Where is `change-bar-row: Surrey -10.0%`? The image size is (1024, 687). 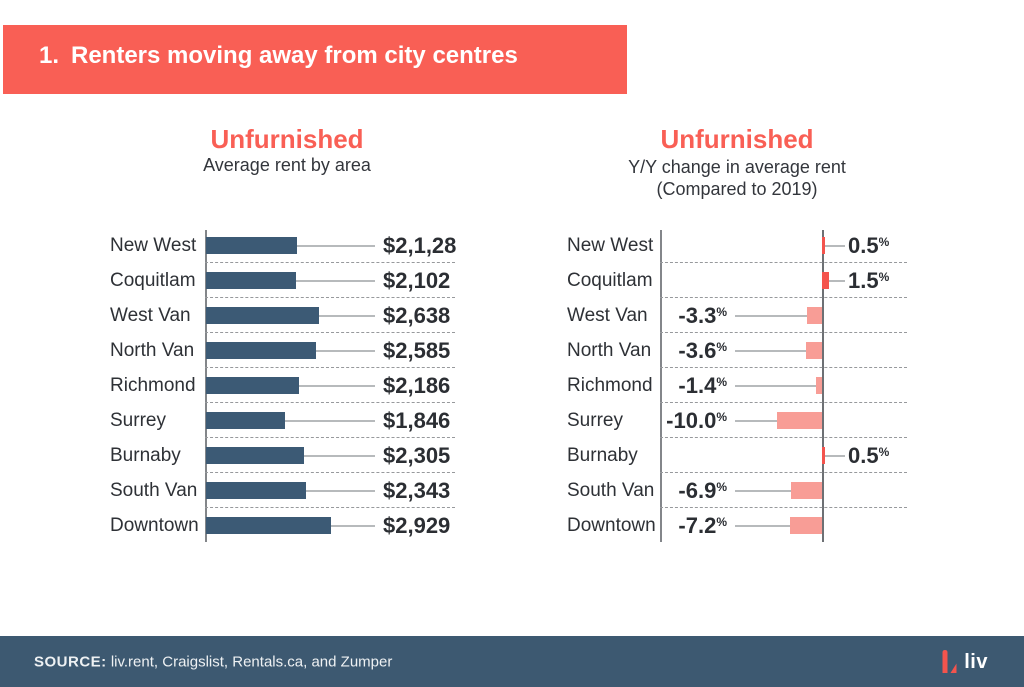 change-bar-row: Surrey -10.0% is located at coordinates (742, 420).